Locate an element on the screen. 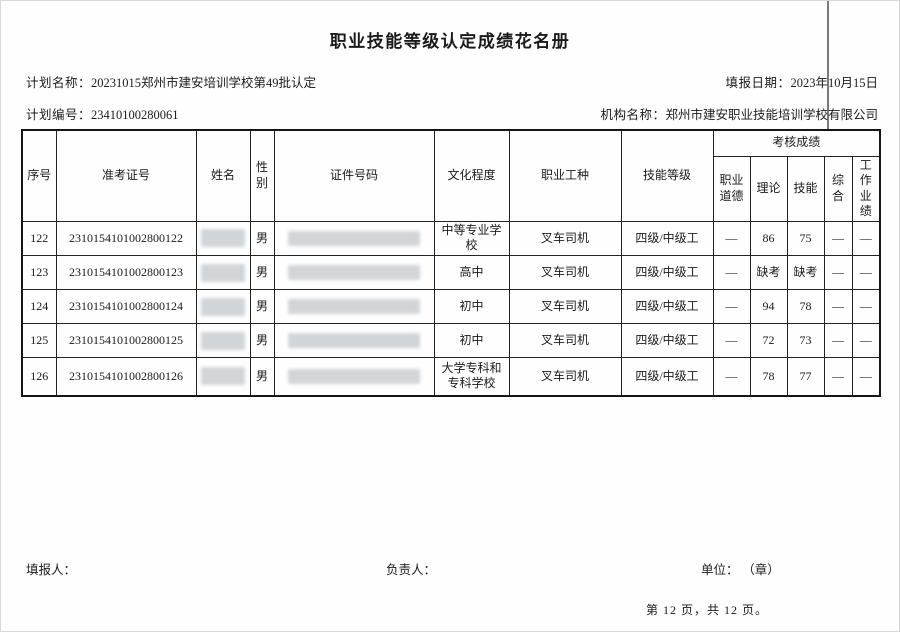  plan-name-value: 20231015郑州市建安培训学校第49批认定 is located at coordinates (204, 83).